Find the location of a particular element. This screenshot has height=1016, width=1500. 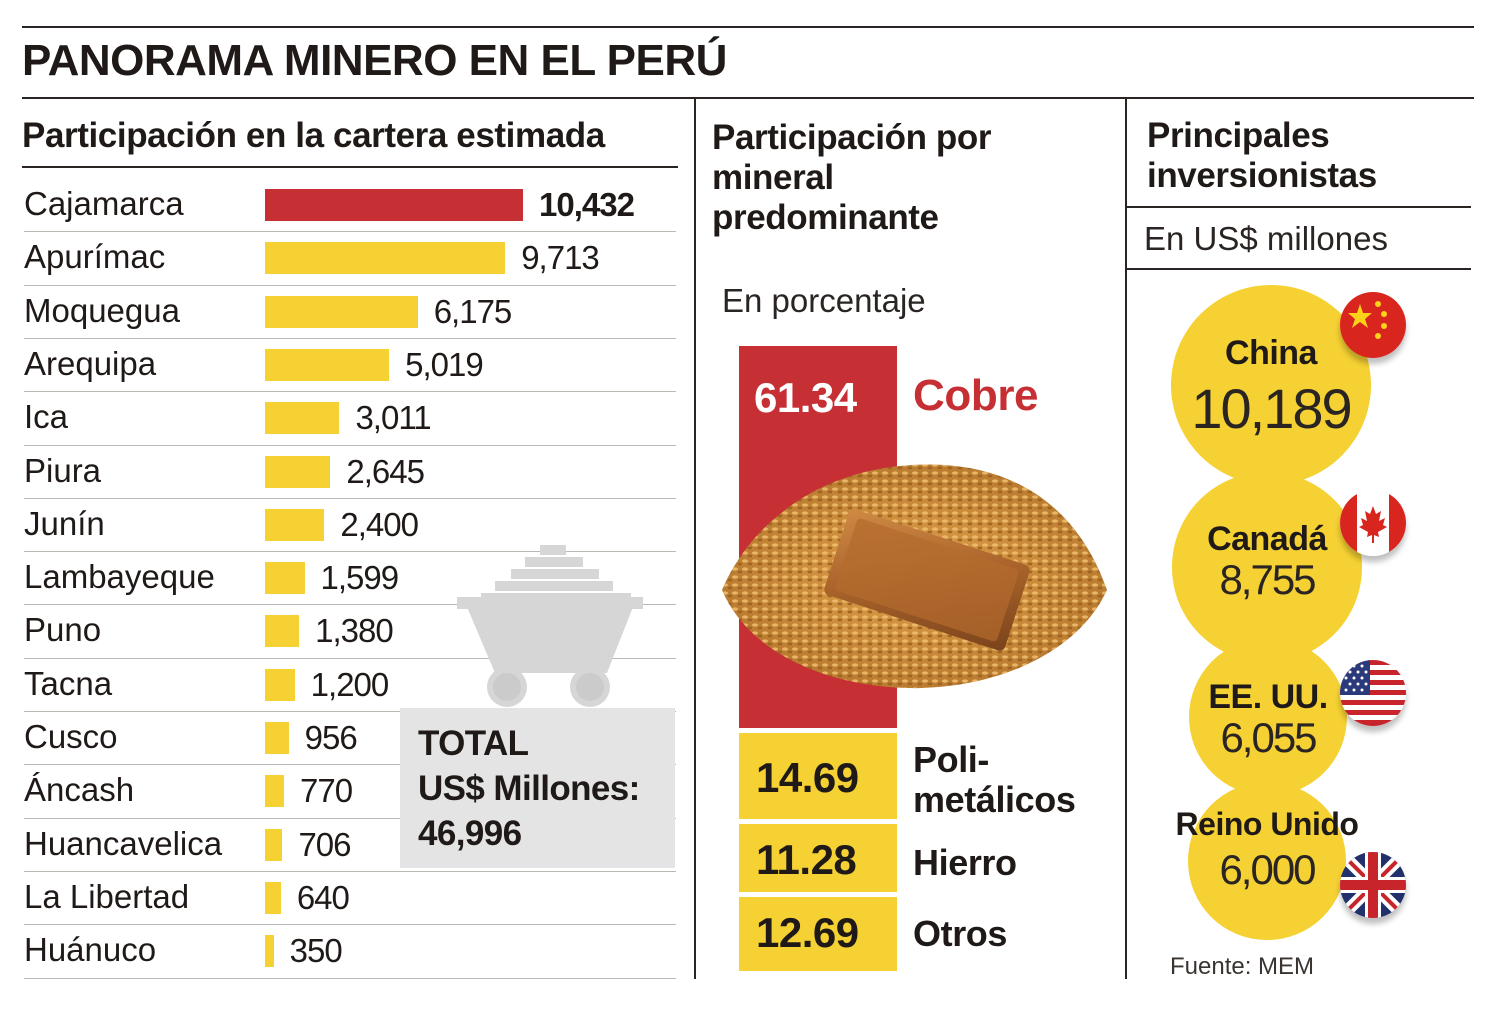

cartera-title-rule is located at coordinates (350, 167).